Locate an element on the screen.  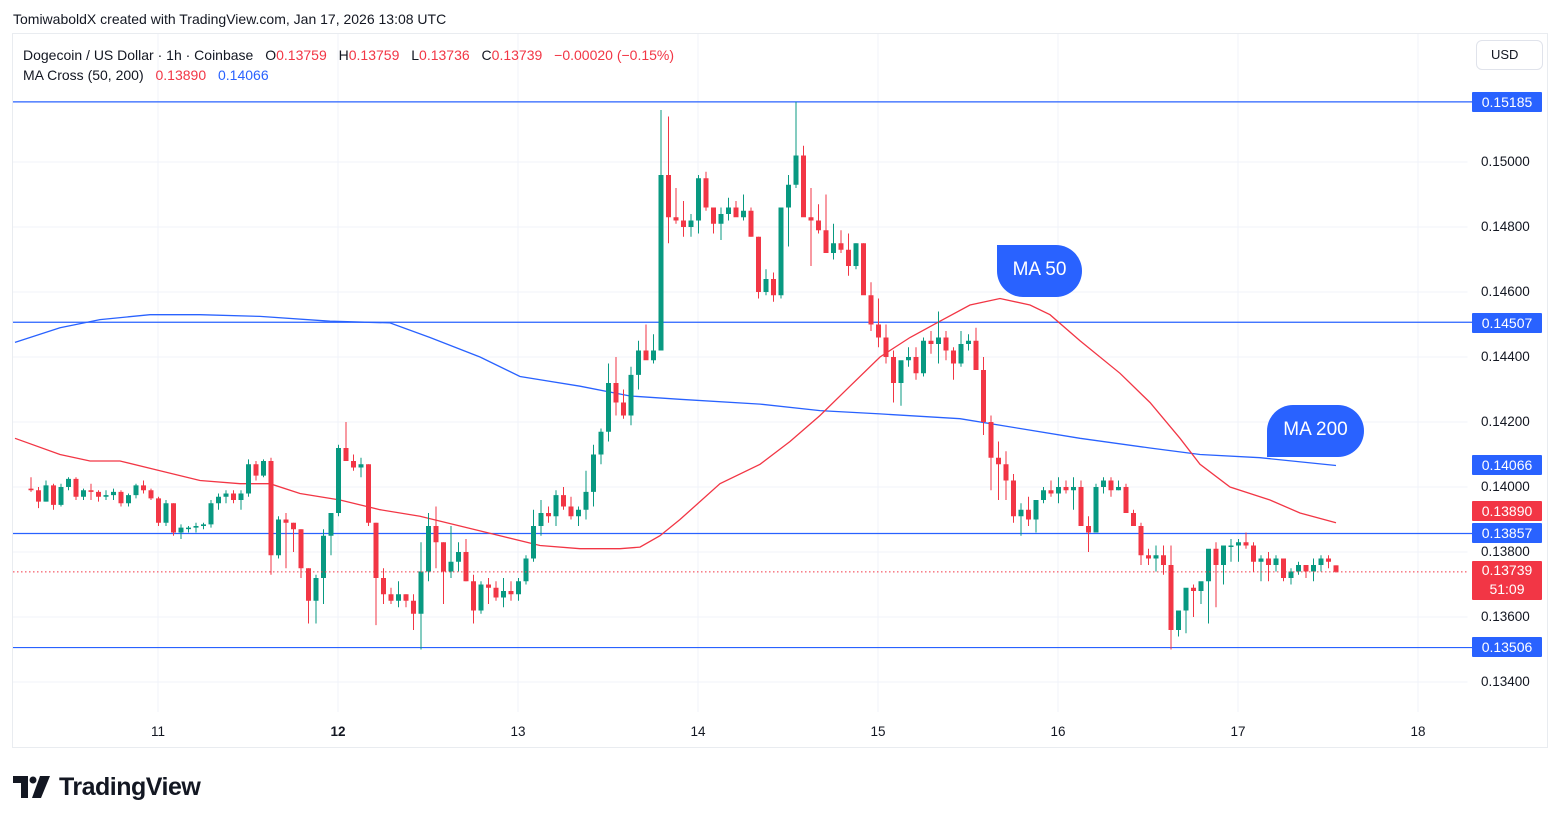
ma50-annotation: MA 50 is located at coordinates (1039, 271).